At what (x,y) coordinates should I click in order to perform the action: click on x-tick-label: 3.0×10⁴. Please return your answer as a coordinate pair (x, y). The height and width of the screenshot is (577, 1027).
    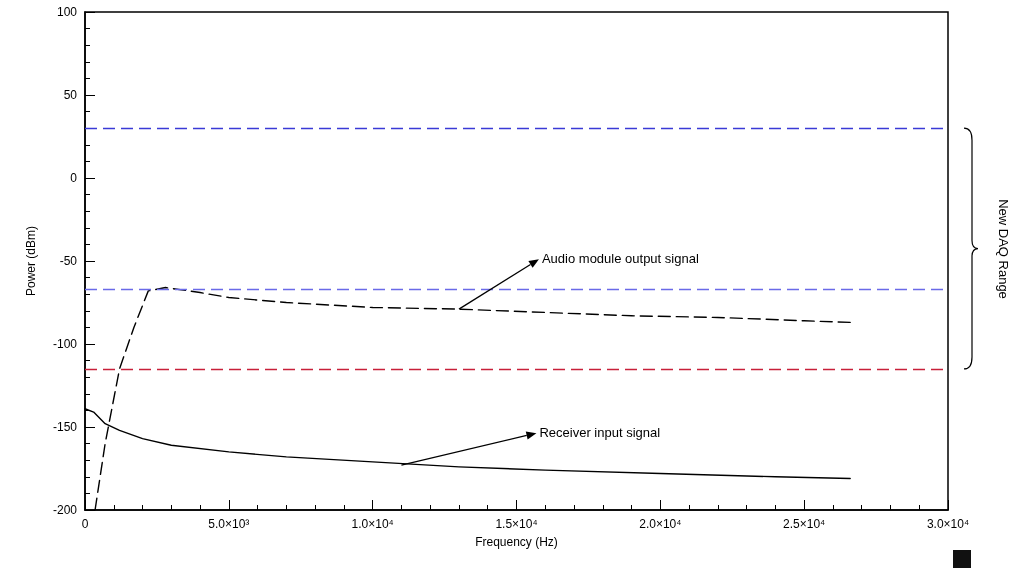
    Looking at the image, I should click on (948, 524).